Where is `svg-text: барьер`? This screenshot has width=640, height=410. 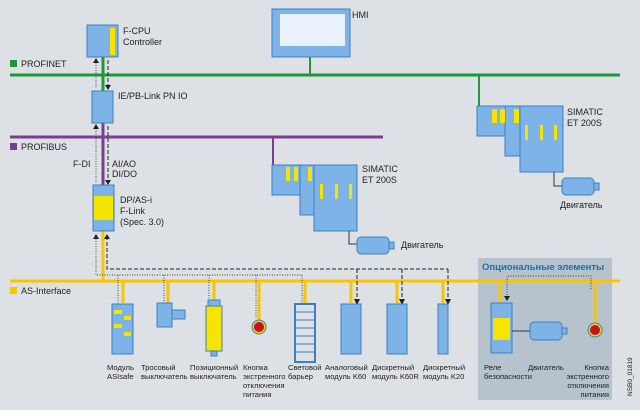
svg-text: барьер is located at coordinates (300, 376).